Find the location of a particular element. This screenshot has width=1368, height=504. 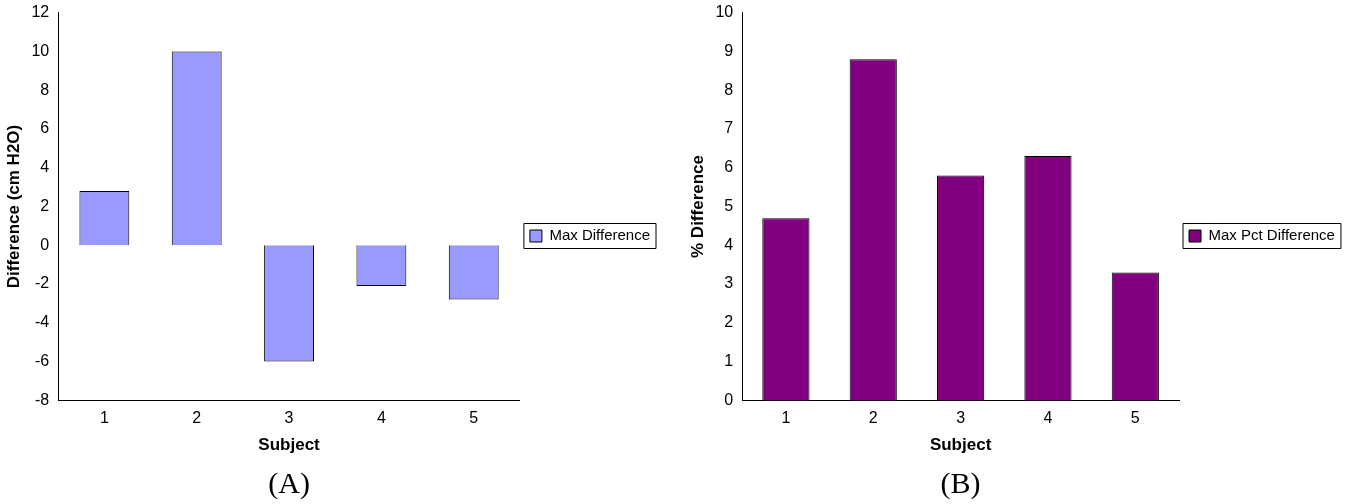

y-tick-label: 7 is located at coordinates (729, 128).